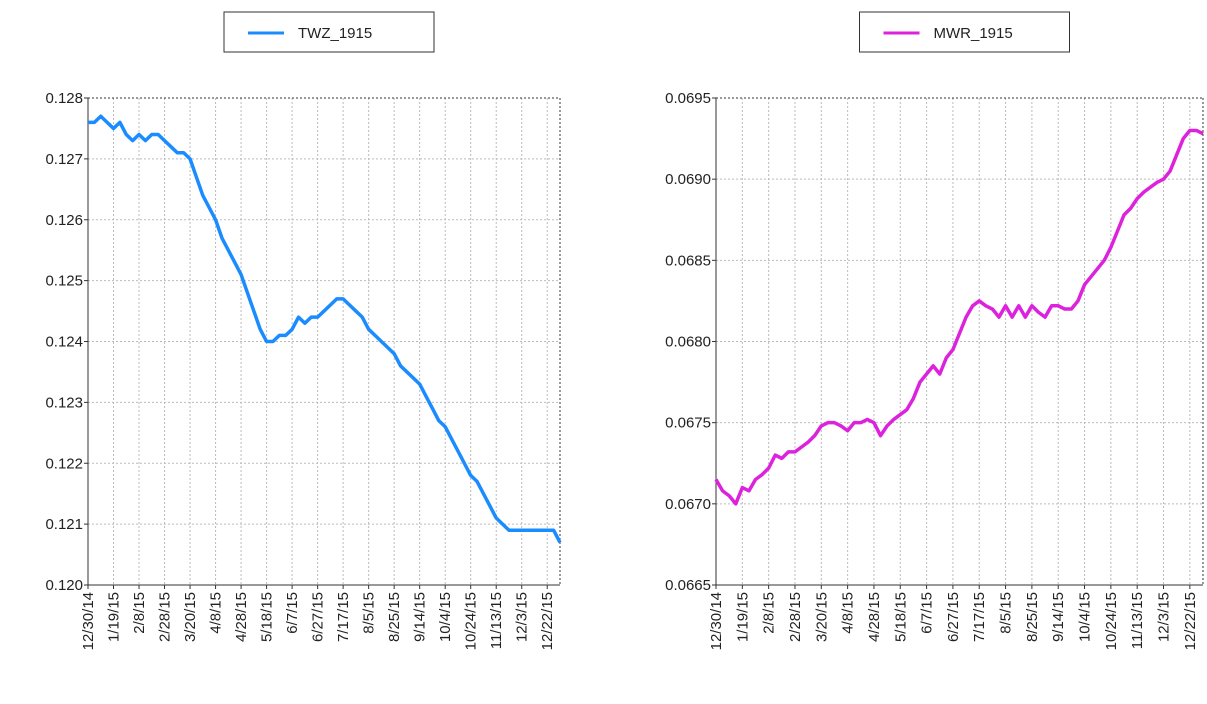 The image size is (1207, 704). I want to click on y-tick-label: 0.0665, so click(688, 585).